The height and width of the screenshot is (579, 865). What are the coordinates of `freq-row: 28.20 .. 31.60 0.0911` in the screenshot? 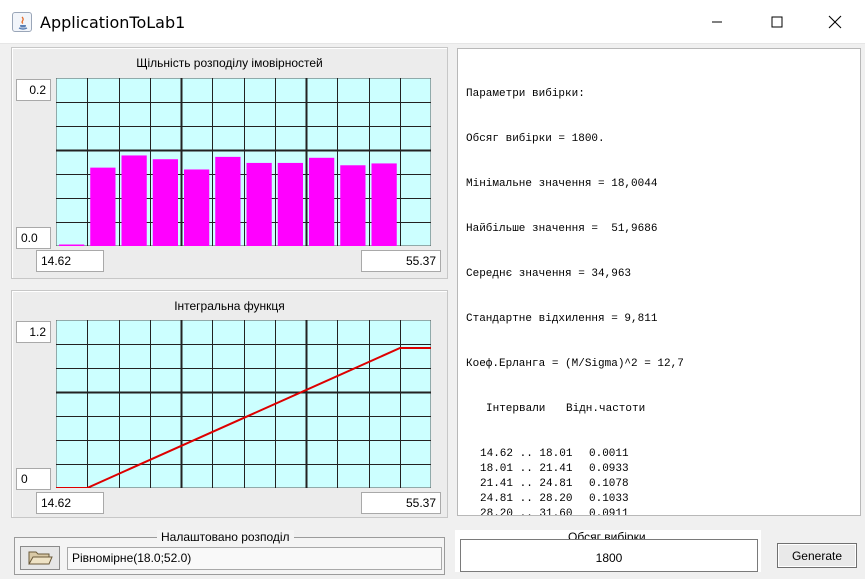 It's located at (659, 511).